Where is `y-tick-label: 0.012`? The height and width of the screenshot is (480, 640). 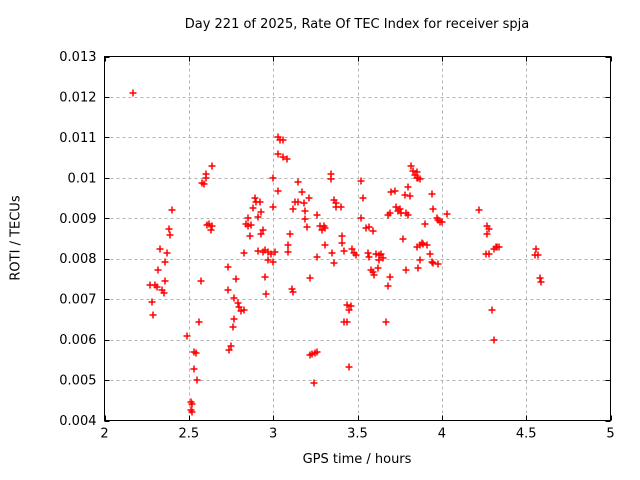 y-tick-label: 0.012 is located at coordinates (77, 97).